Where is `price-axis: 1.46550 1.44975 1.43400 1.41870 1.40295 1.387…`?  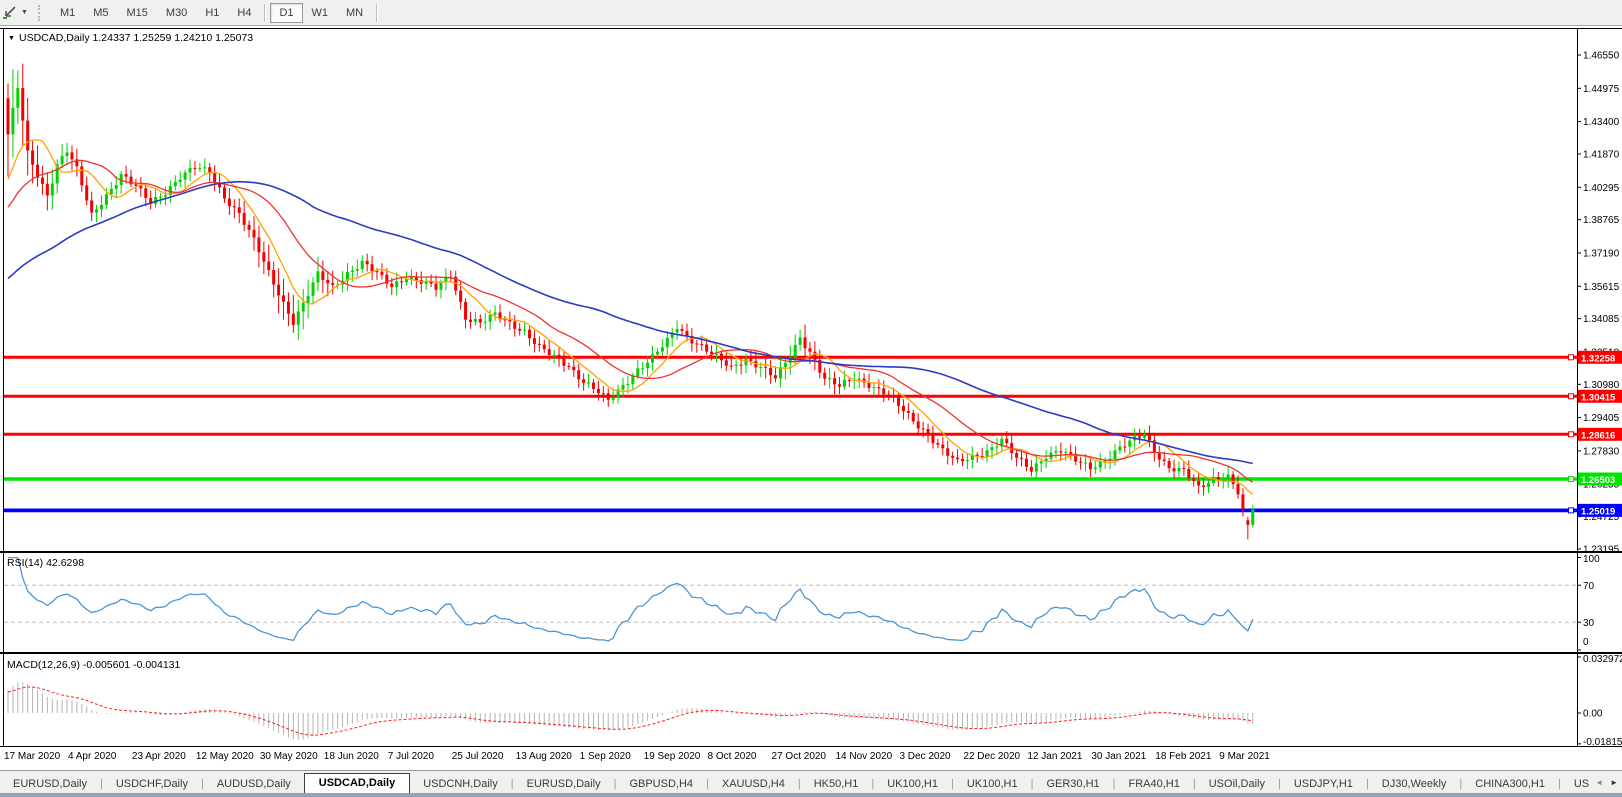 price-axis: 1.46550 1.44975 1.43400 1.41870 1.40295 1.387… is located at coordinates (1598, 301).